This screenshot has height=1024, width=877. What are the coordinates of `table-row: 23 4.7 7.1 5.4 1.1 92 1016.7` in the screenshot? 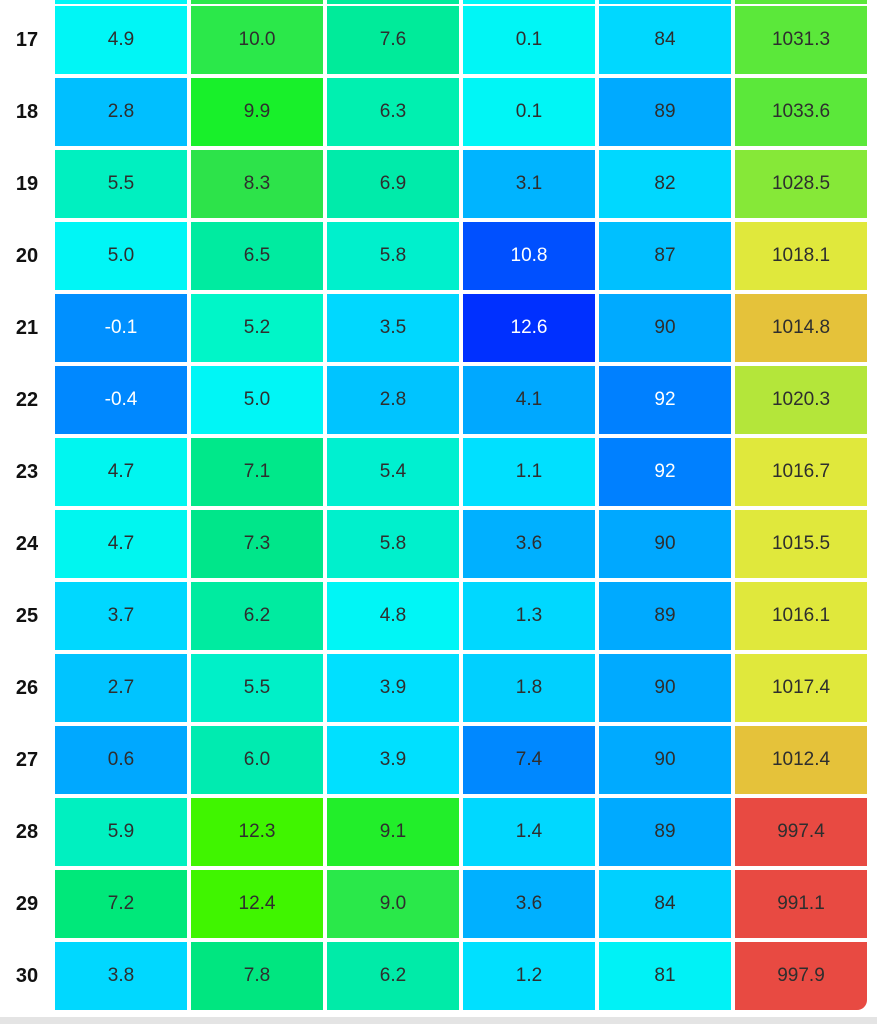 It's located at (438, 472).